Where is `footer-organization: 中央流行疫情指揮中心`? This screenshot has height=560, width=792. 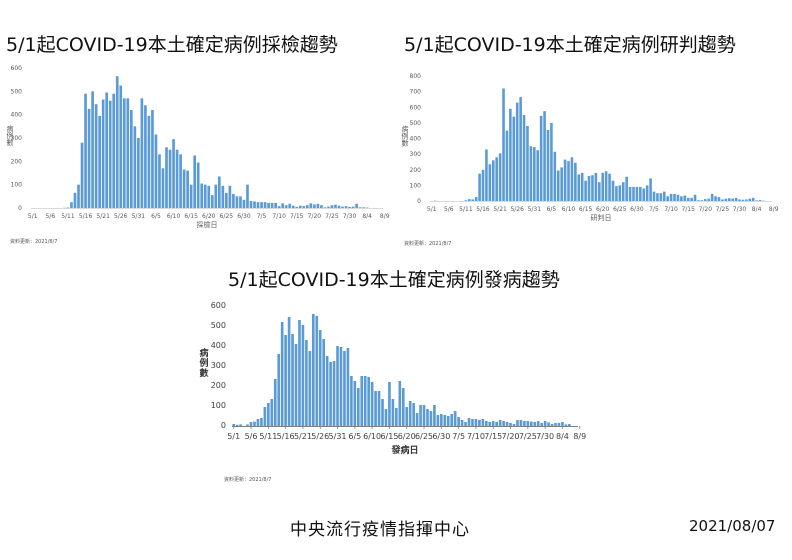
footer-organization: 中央流行疫情指揮中心 is located at coordinates (380, 530).